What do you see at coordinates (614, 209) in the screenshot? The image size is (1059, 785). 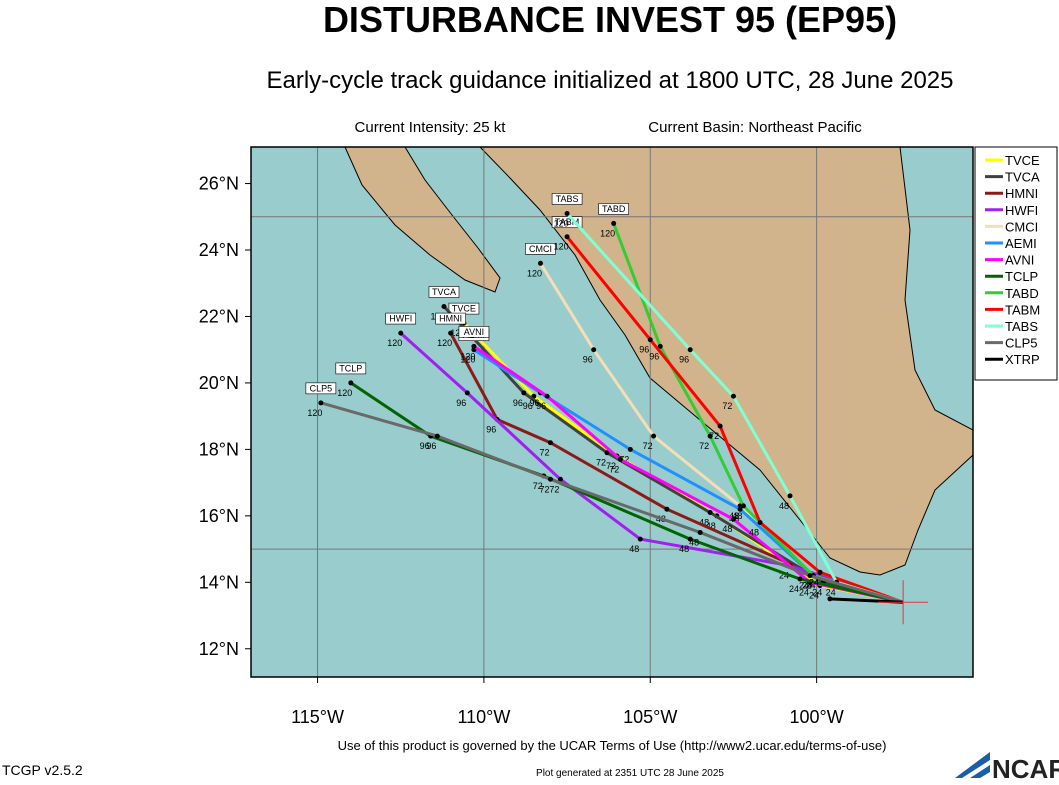 I see `track-tag: TABD` at bounding box center [614, 209].